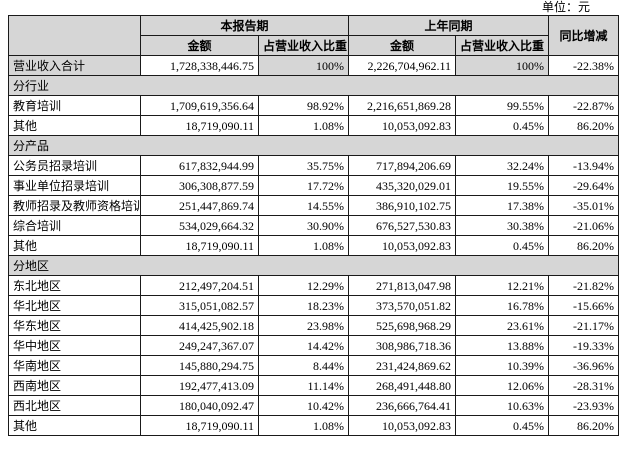 This screenshot has height=461, width=626. What do you see at coordinates (402, 385) in the screenshot?
I see `prior-amount: 268,491,448.80` at bounding box center [402, 385].